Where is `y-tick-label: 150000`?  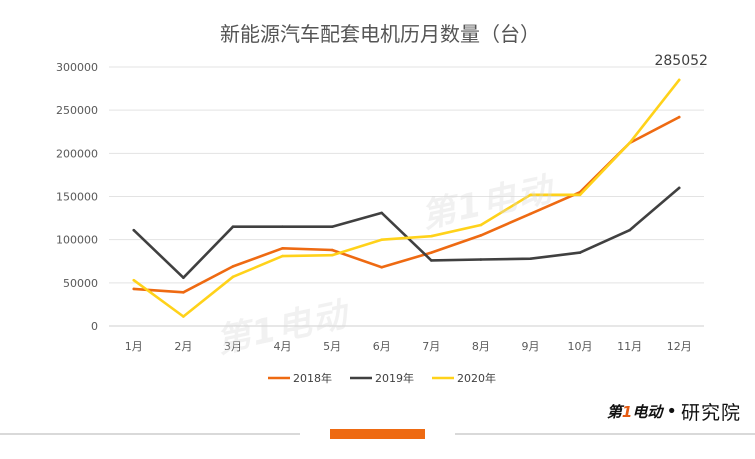
y-tick-label: 150000 is located at coordinates (77, 197).